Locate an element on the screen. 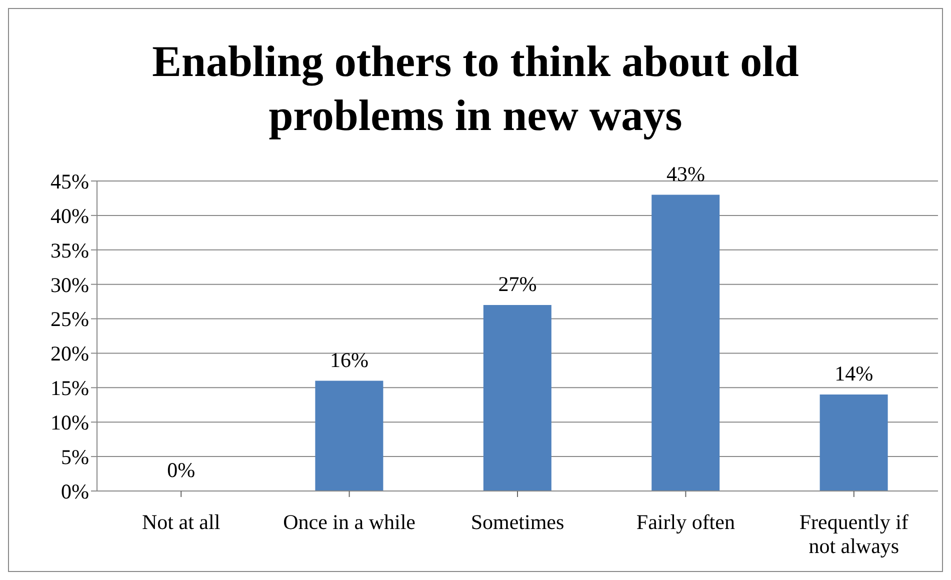 This screenshot has height=580, width=951. y-tick-label: 10% is located at coordinates (69, 422).